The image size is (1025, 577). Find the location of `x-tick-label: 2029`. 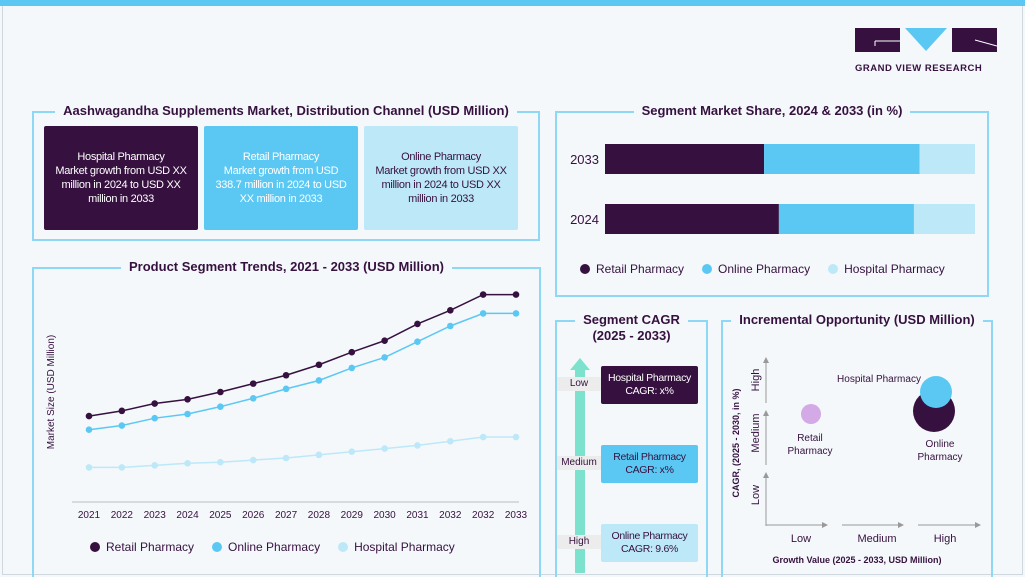

x-tick-label: 2029 is located at coordinates (352, 515).